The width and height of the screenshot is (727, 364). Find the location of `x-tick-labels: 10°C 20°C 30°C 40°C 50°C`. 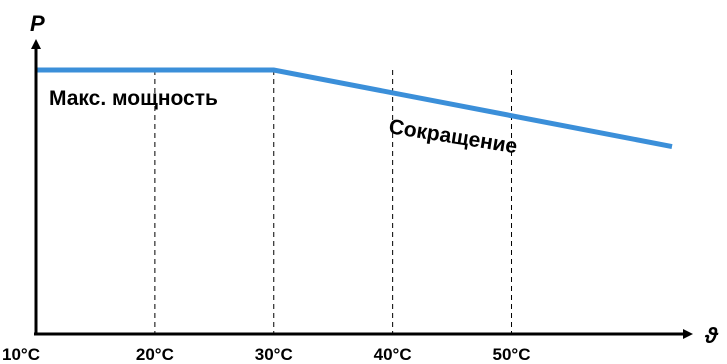

x-tick-labels: 10°C 20°C 30°C 40°C 50°C is located at coordinates (266, 354).